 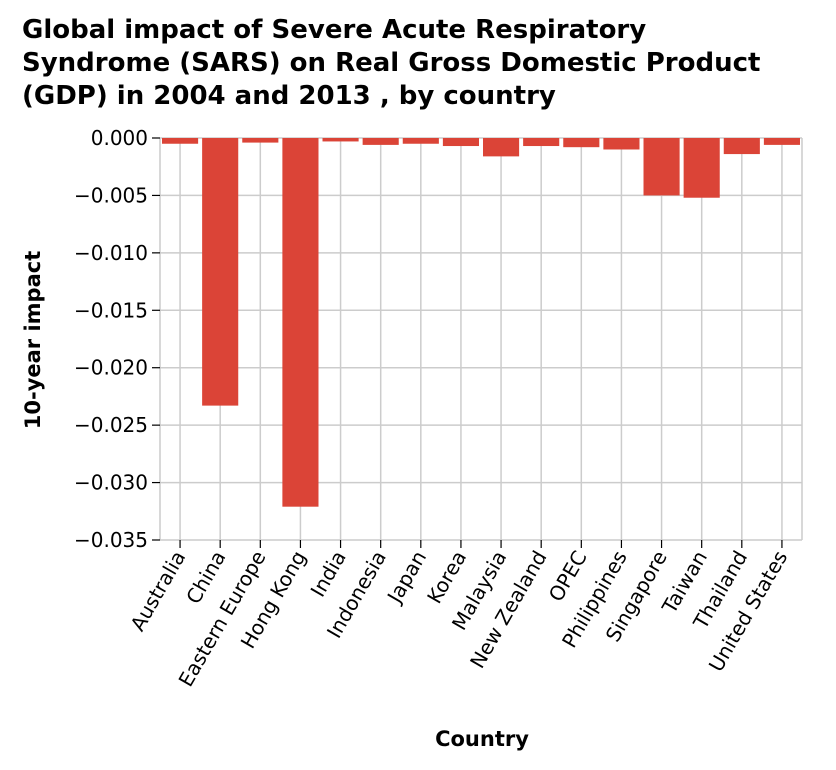 I want to click on bar-hong-kong, so click(x=300, y=322).